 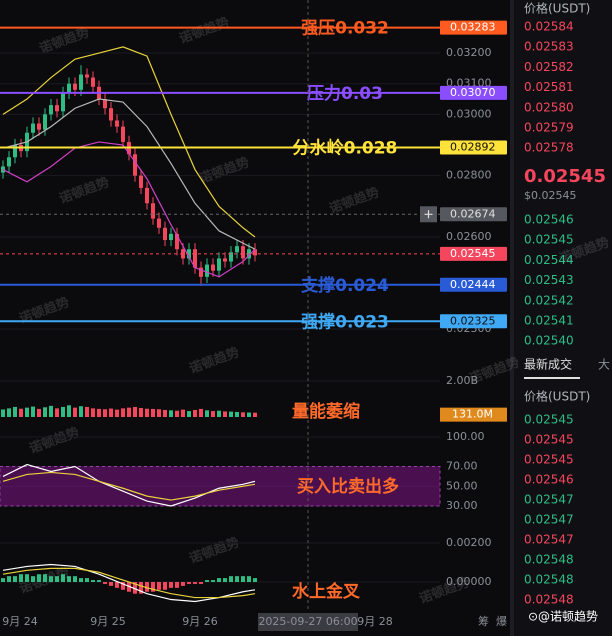 I want to click on trade-price: 0.02546, so click(x=549, y=480).